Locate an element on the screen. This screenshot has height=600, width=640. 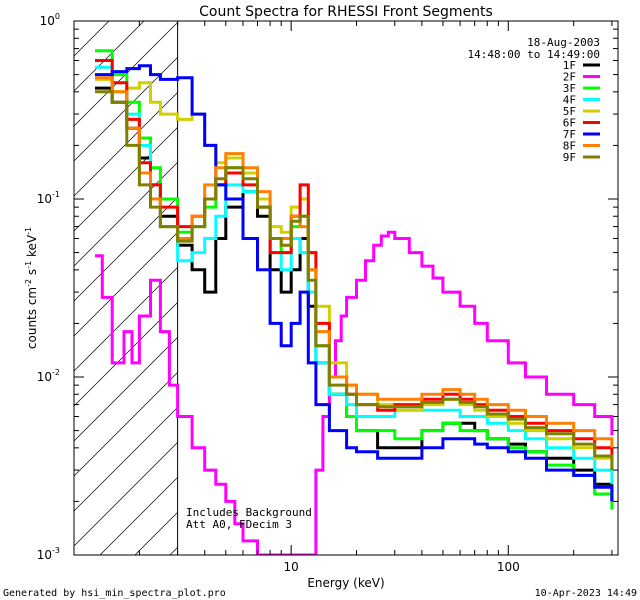
x-tick-label: 10 is located at coordinates (291, 567).